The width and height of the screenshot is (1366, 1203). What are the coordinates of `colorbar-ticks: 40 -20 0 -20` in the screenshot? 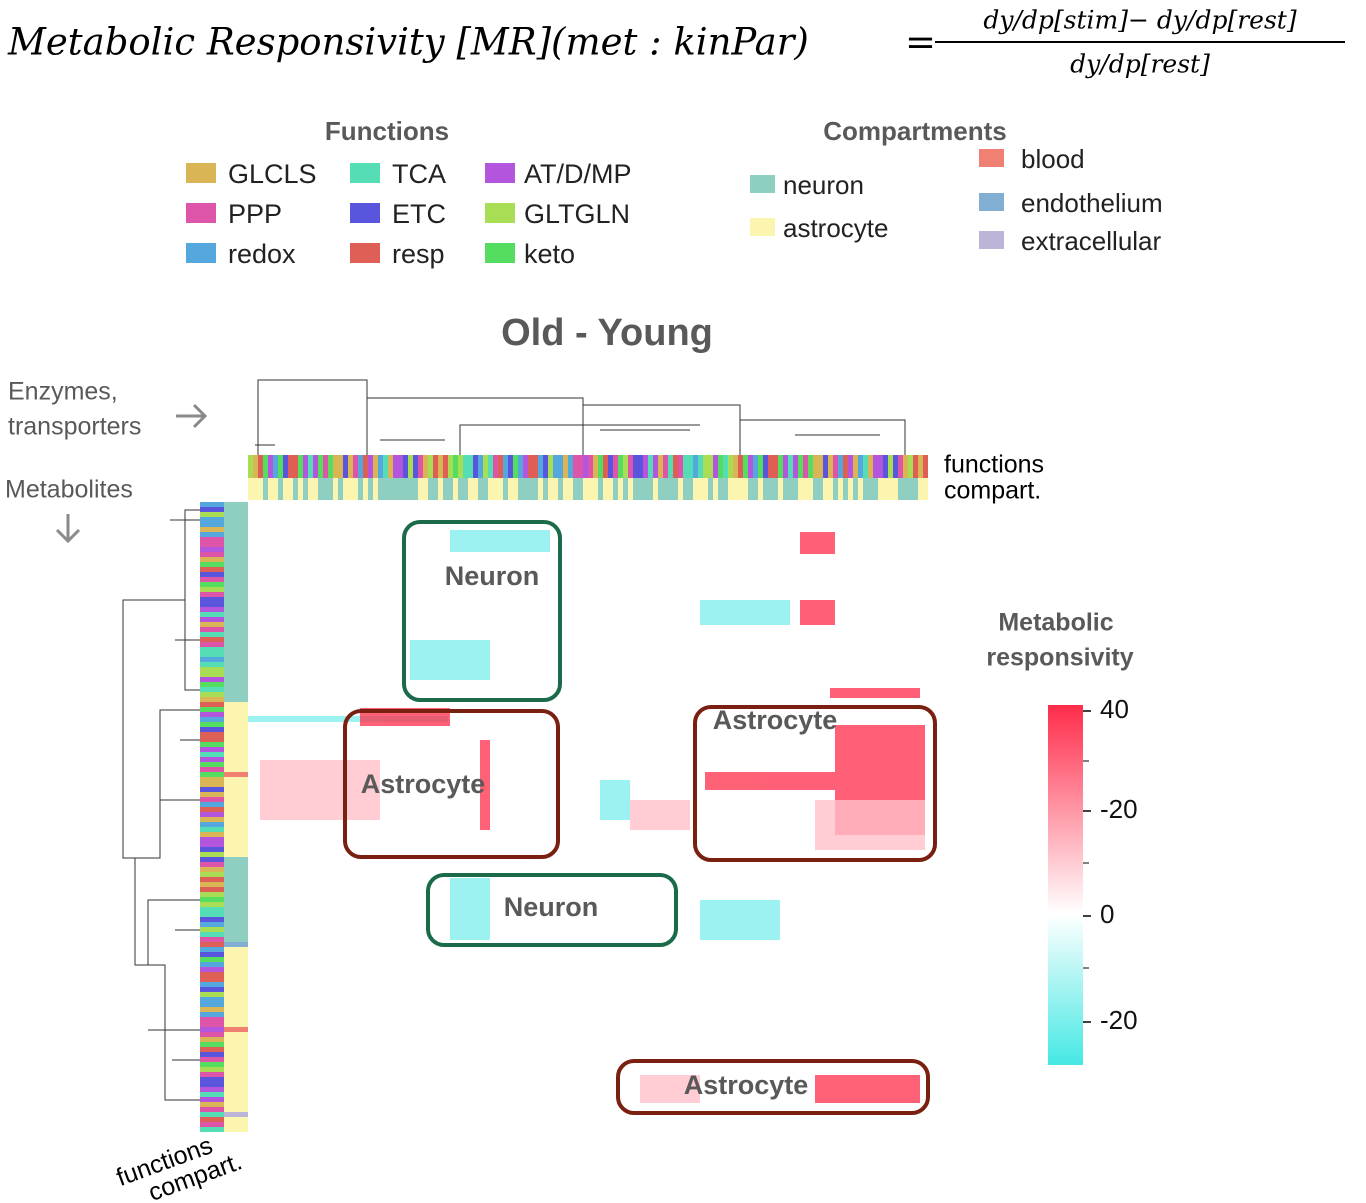 It's located at (1110, 864).